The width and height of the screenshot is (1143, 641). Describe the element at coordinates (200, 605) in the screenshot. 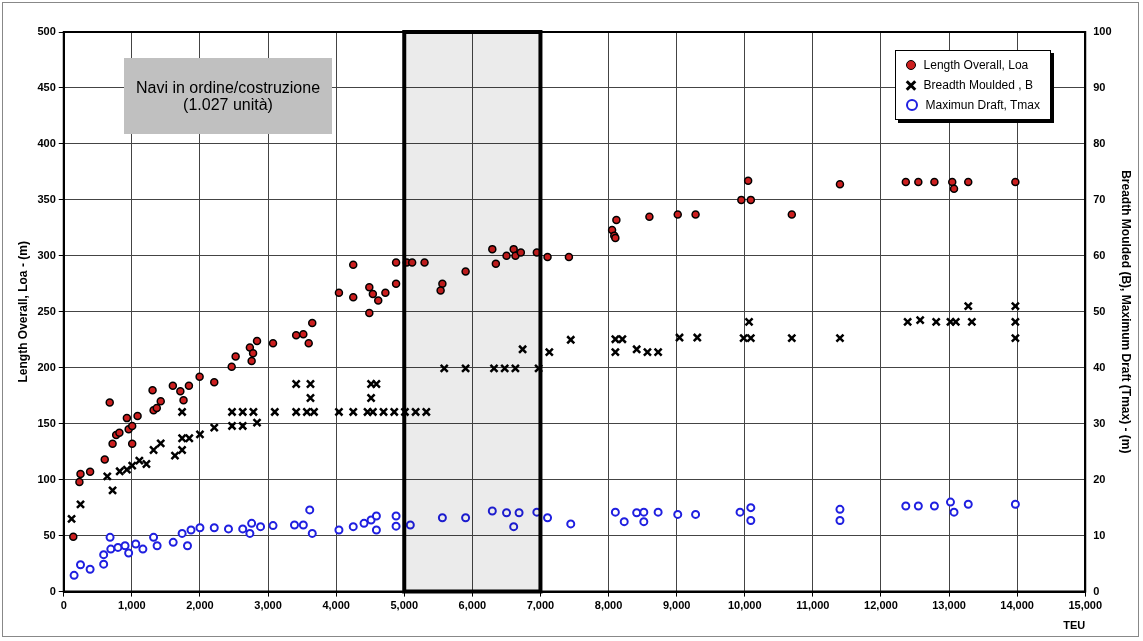

I see `x-tick-label: 2,000` at that location.